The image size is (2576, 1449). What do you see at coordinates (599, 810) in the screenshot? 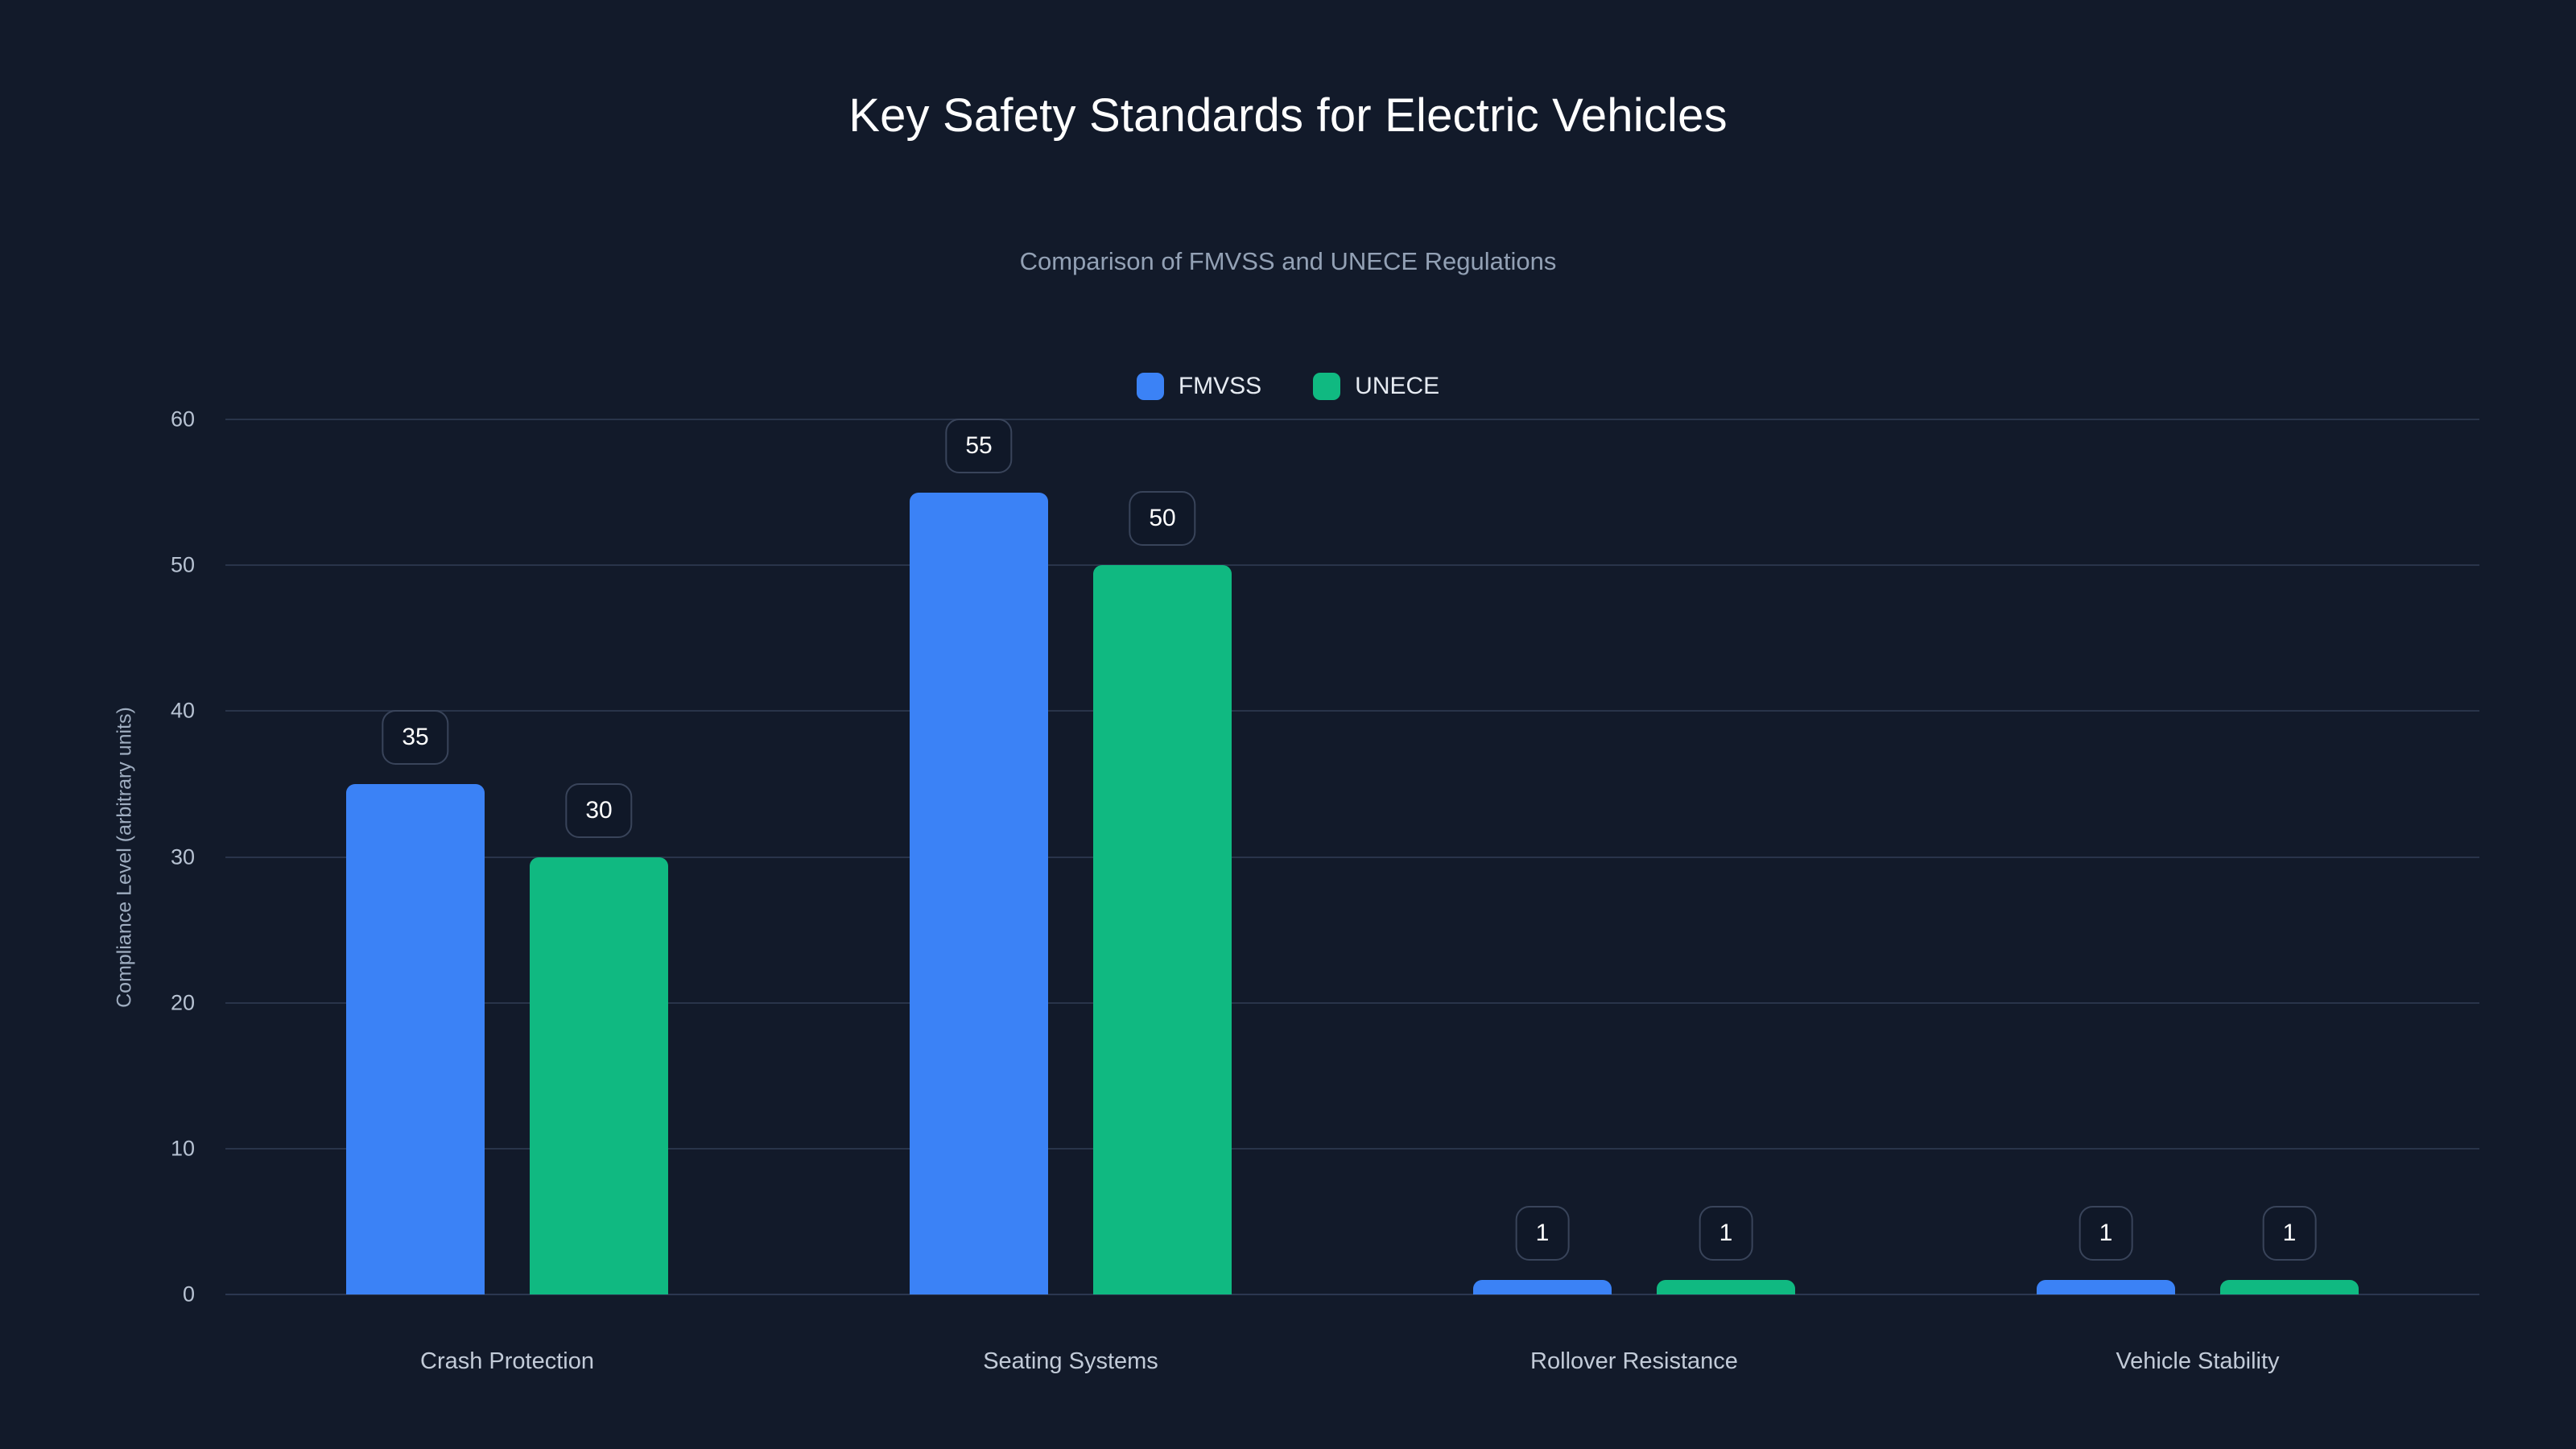
I see `value-label: 30` at bounding box center [599, 810].